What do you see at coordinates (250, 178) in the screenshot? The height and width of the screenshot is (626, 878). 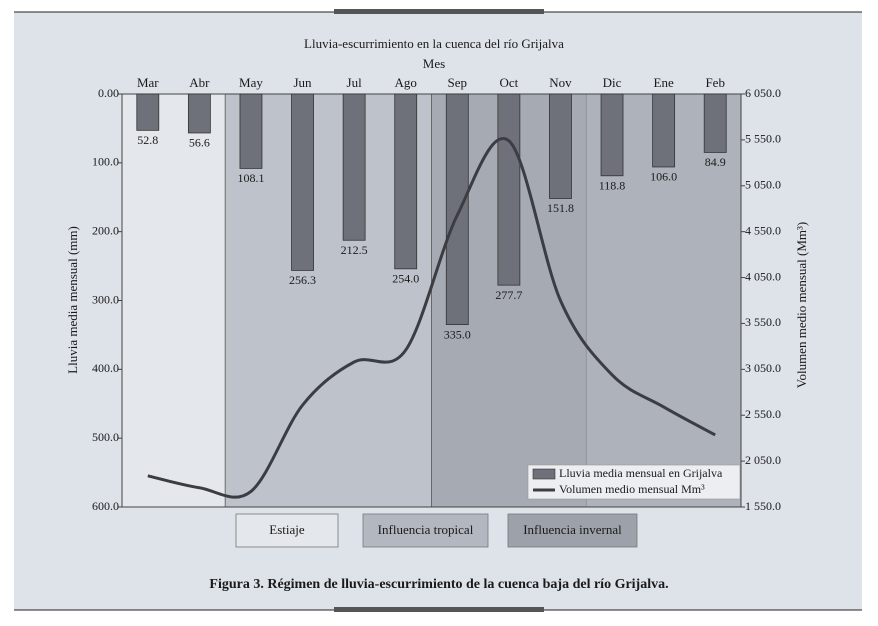 I see `bar-value-label: 108.1` at bounding box center [250, 178].